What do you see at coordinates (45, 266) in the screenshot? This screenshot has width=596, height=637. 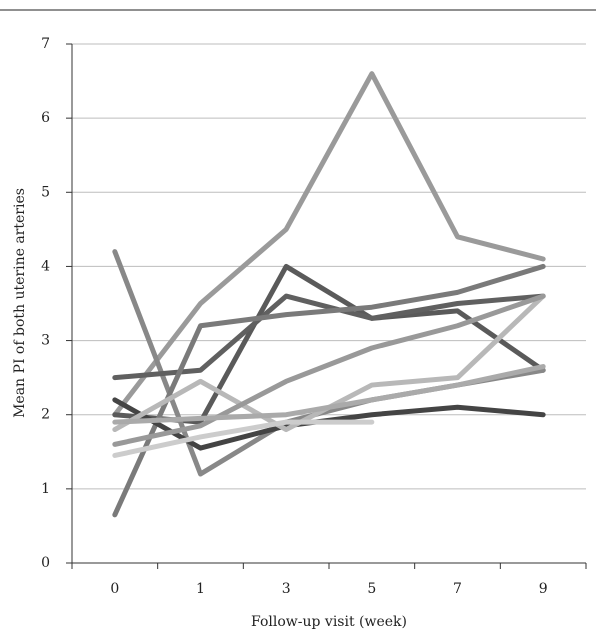 I see `y-tick-label: 4` at bounding box center [45, 266].